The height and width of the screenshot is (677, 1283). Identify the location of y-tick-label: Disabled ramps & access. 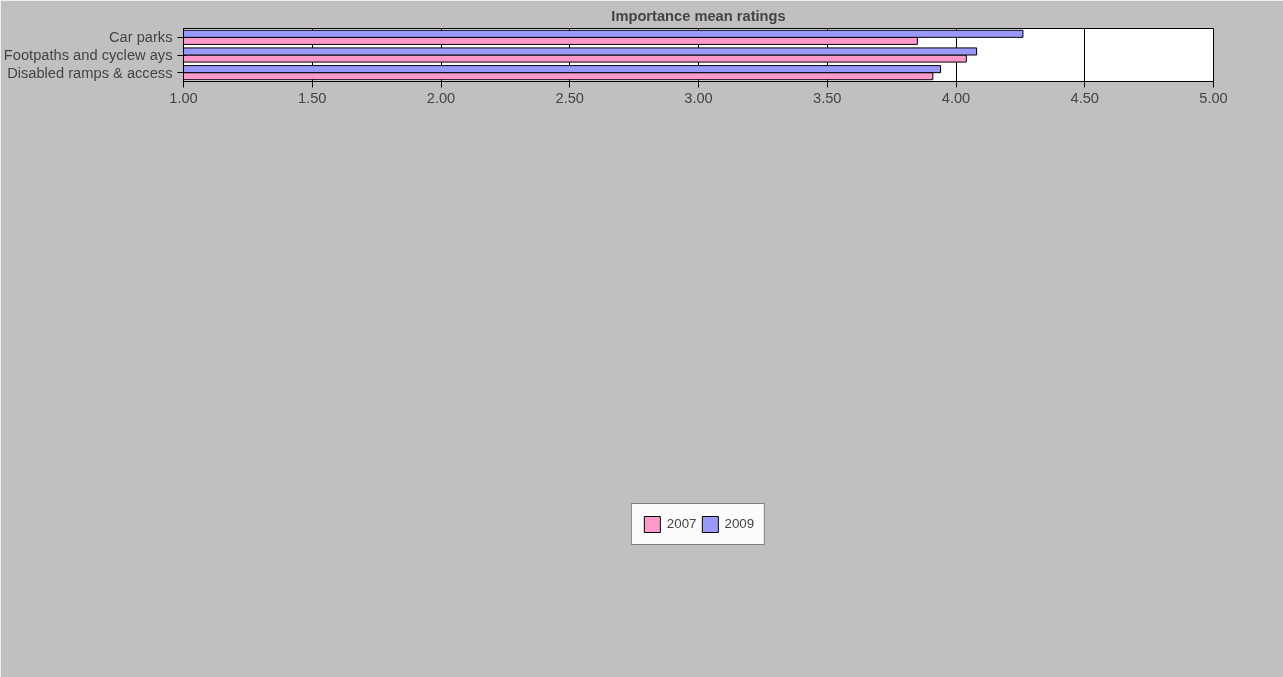
(90, 72).